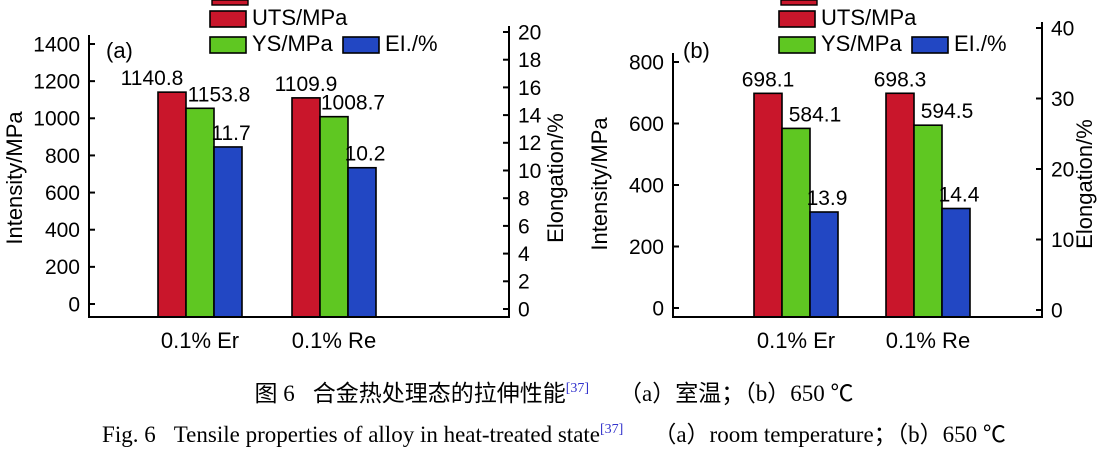 This screenshot has height=456, width=1108. I want to click on caption-zh-figure-label: 图 6, so click(274, 393).